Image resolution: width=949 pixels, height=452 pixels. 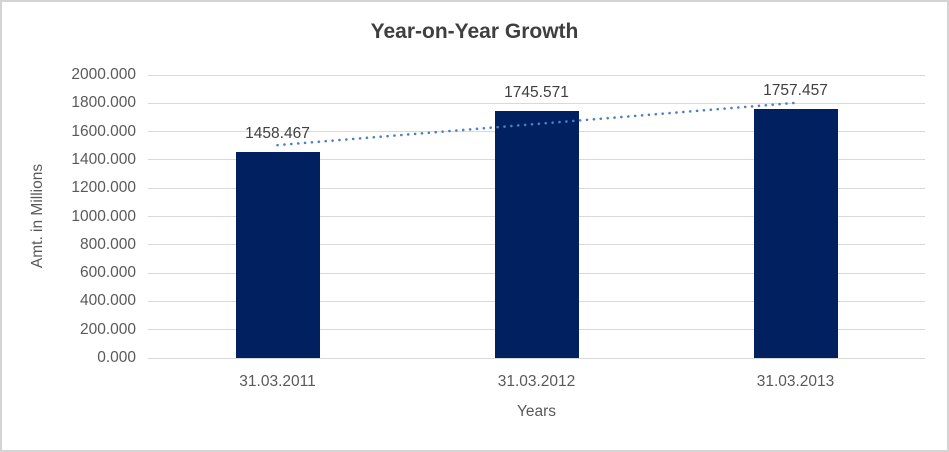 What do you see at coordinates (107, 244) in the screenshot?
I see `y-tick-label: 800.000` at bounding box center [107, 244].